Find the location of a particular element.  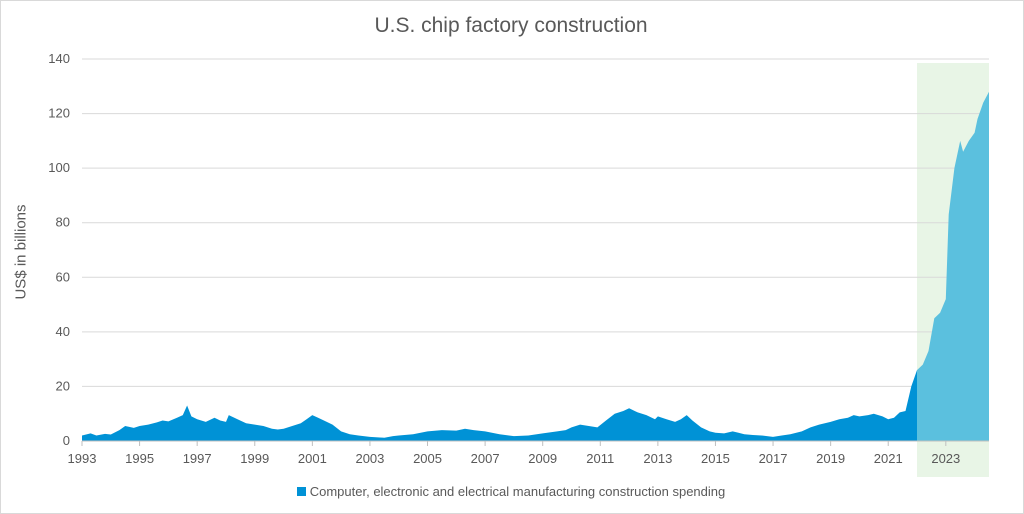

y-tick-label-60: 60 is located at coordinates (63, 276).